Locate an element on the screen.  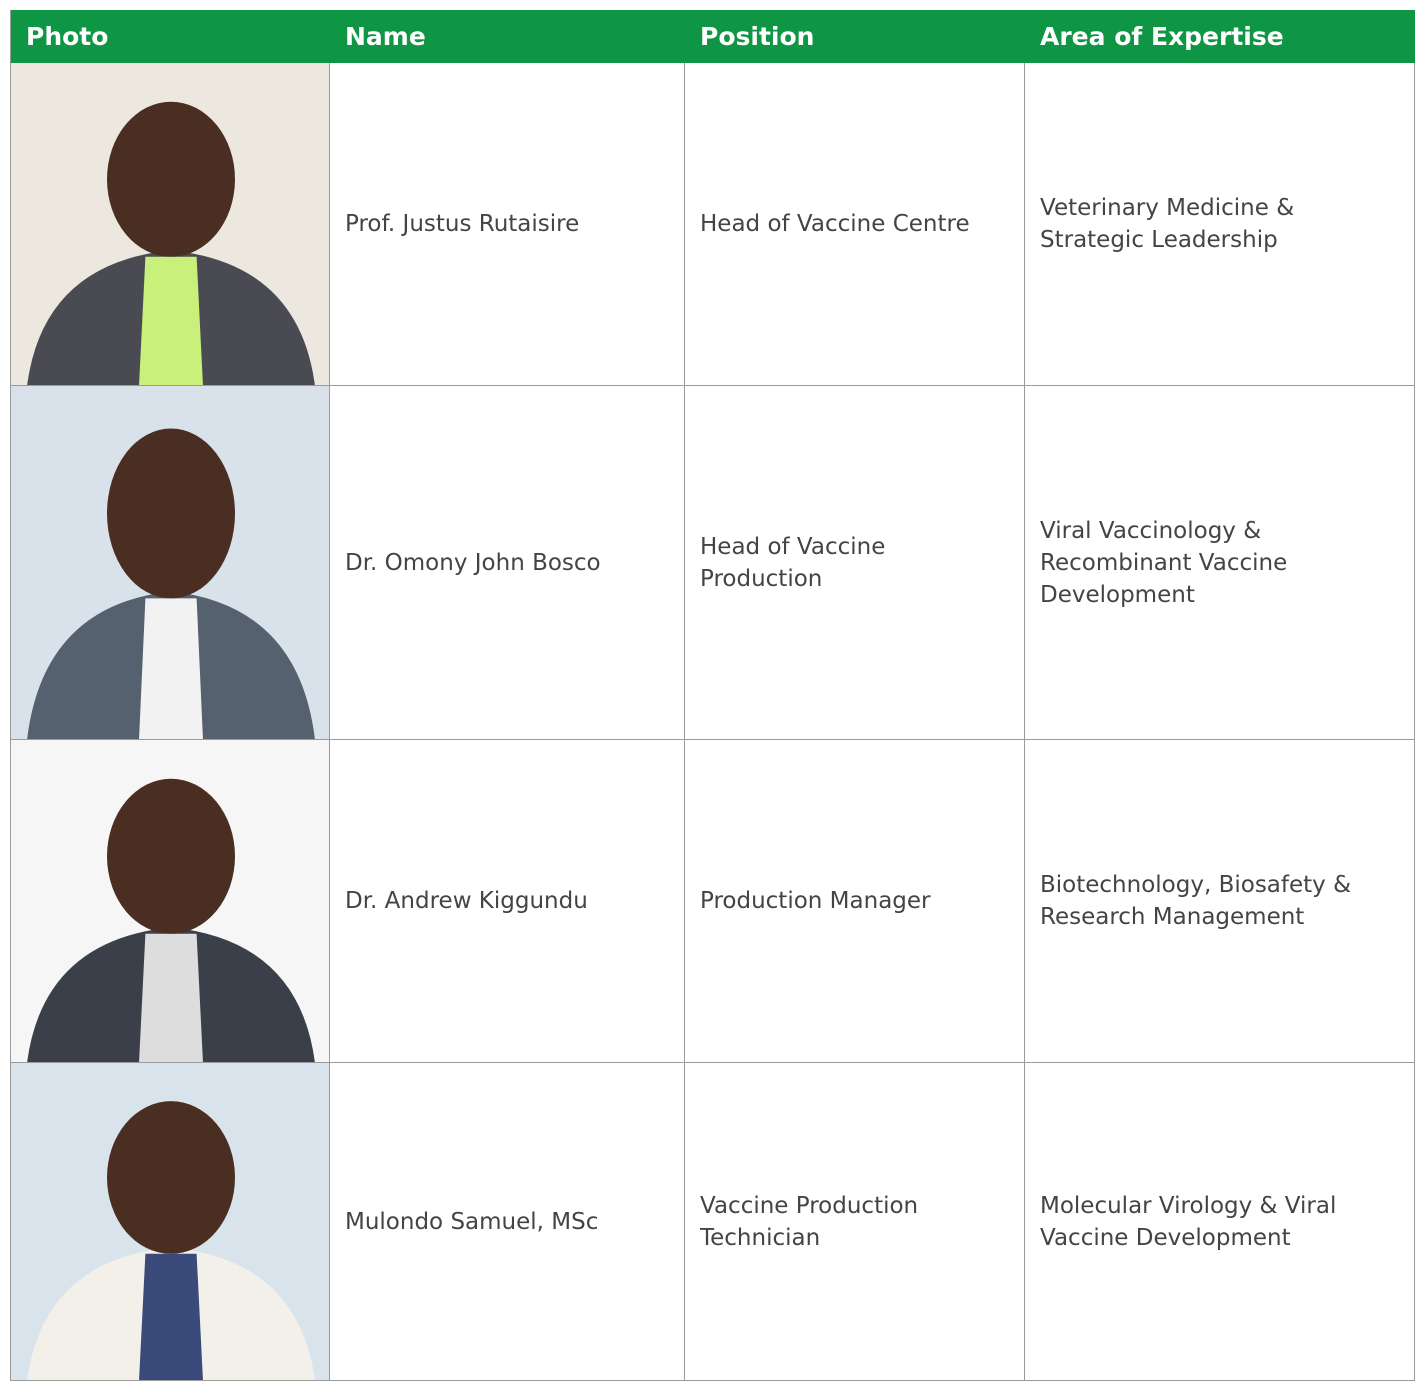
header-cell: Position is located at coordinates (855, 36).